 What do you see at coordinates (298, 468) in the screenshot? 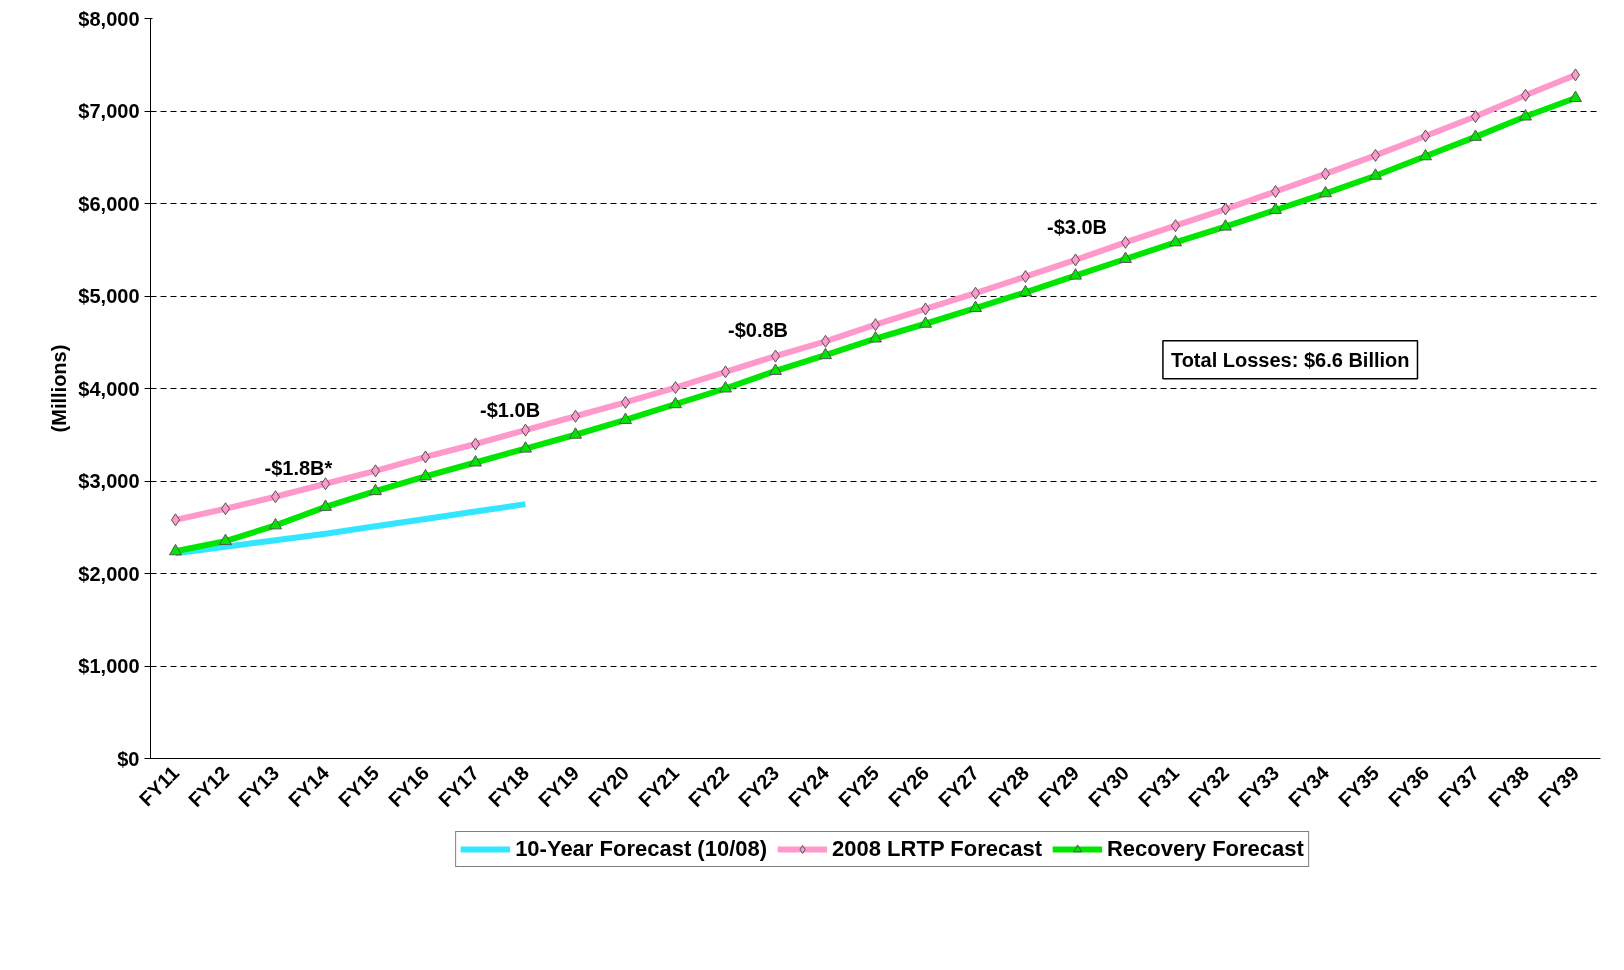
I see `annotation: -$1.8B*` at bounding box center [298, 468].